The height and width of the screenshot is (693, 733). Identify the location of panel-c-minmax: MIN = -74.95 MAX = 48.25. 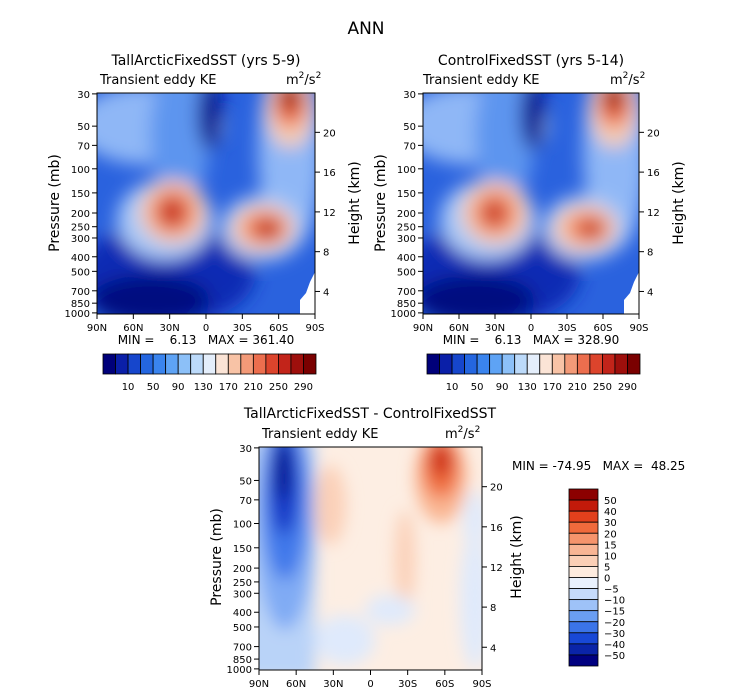
(598, 466).